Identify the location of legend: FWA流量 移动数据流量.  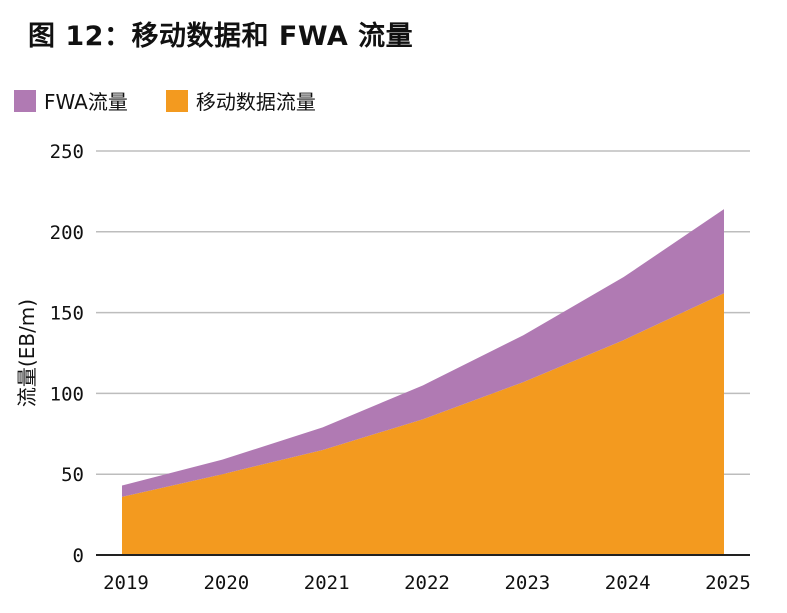
(184, 100).